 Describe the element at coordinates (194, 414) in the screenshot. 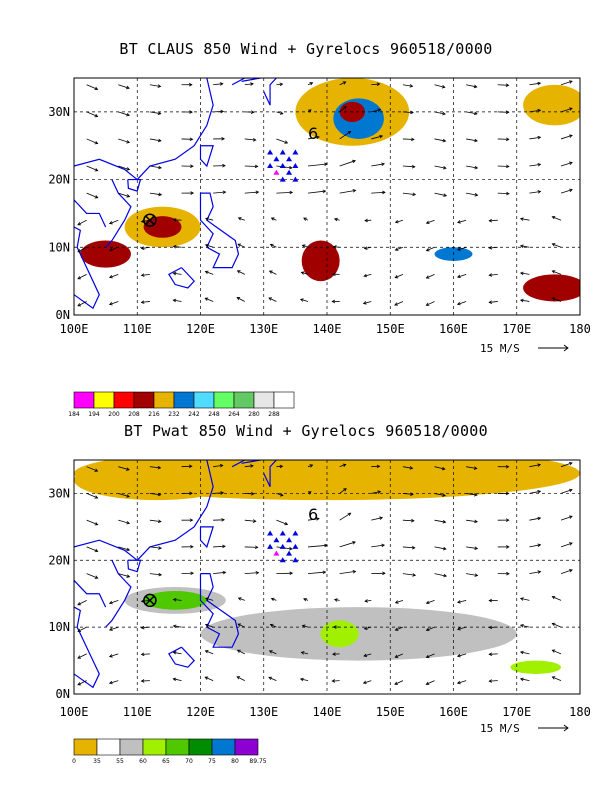

I see `colorbar-label: 242` at that location.